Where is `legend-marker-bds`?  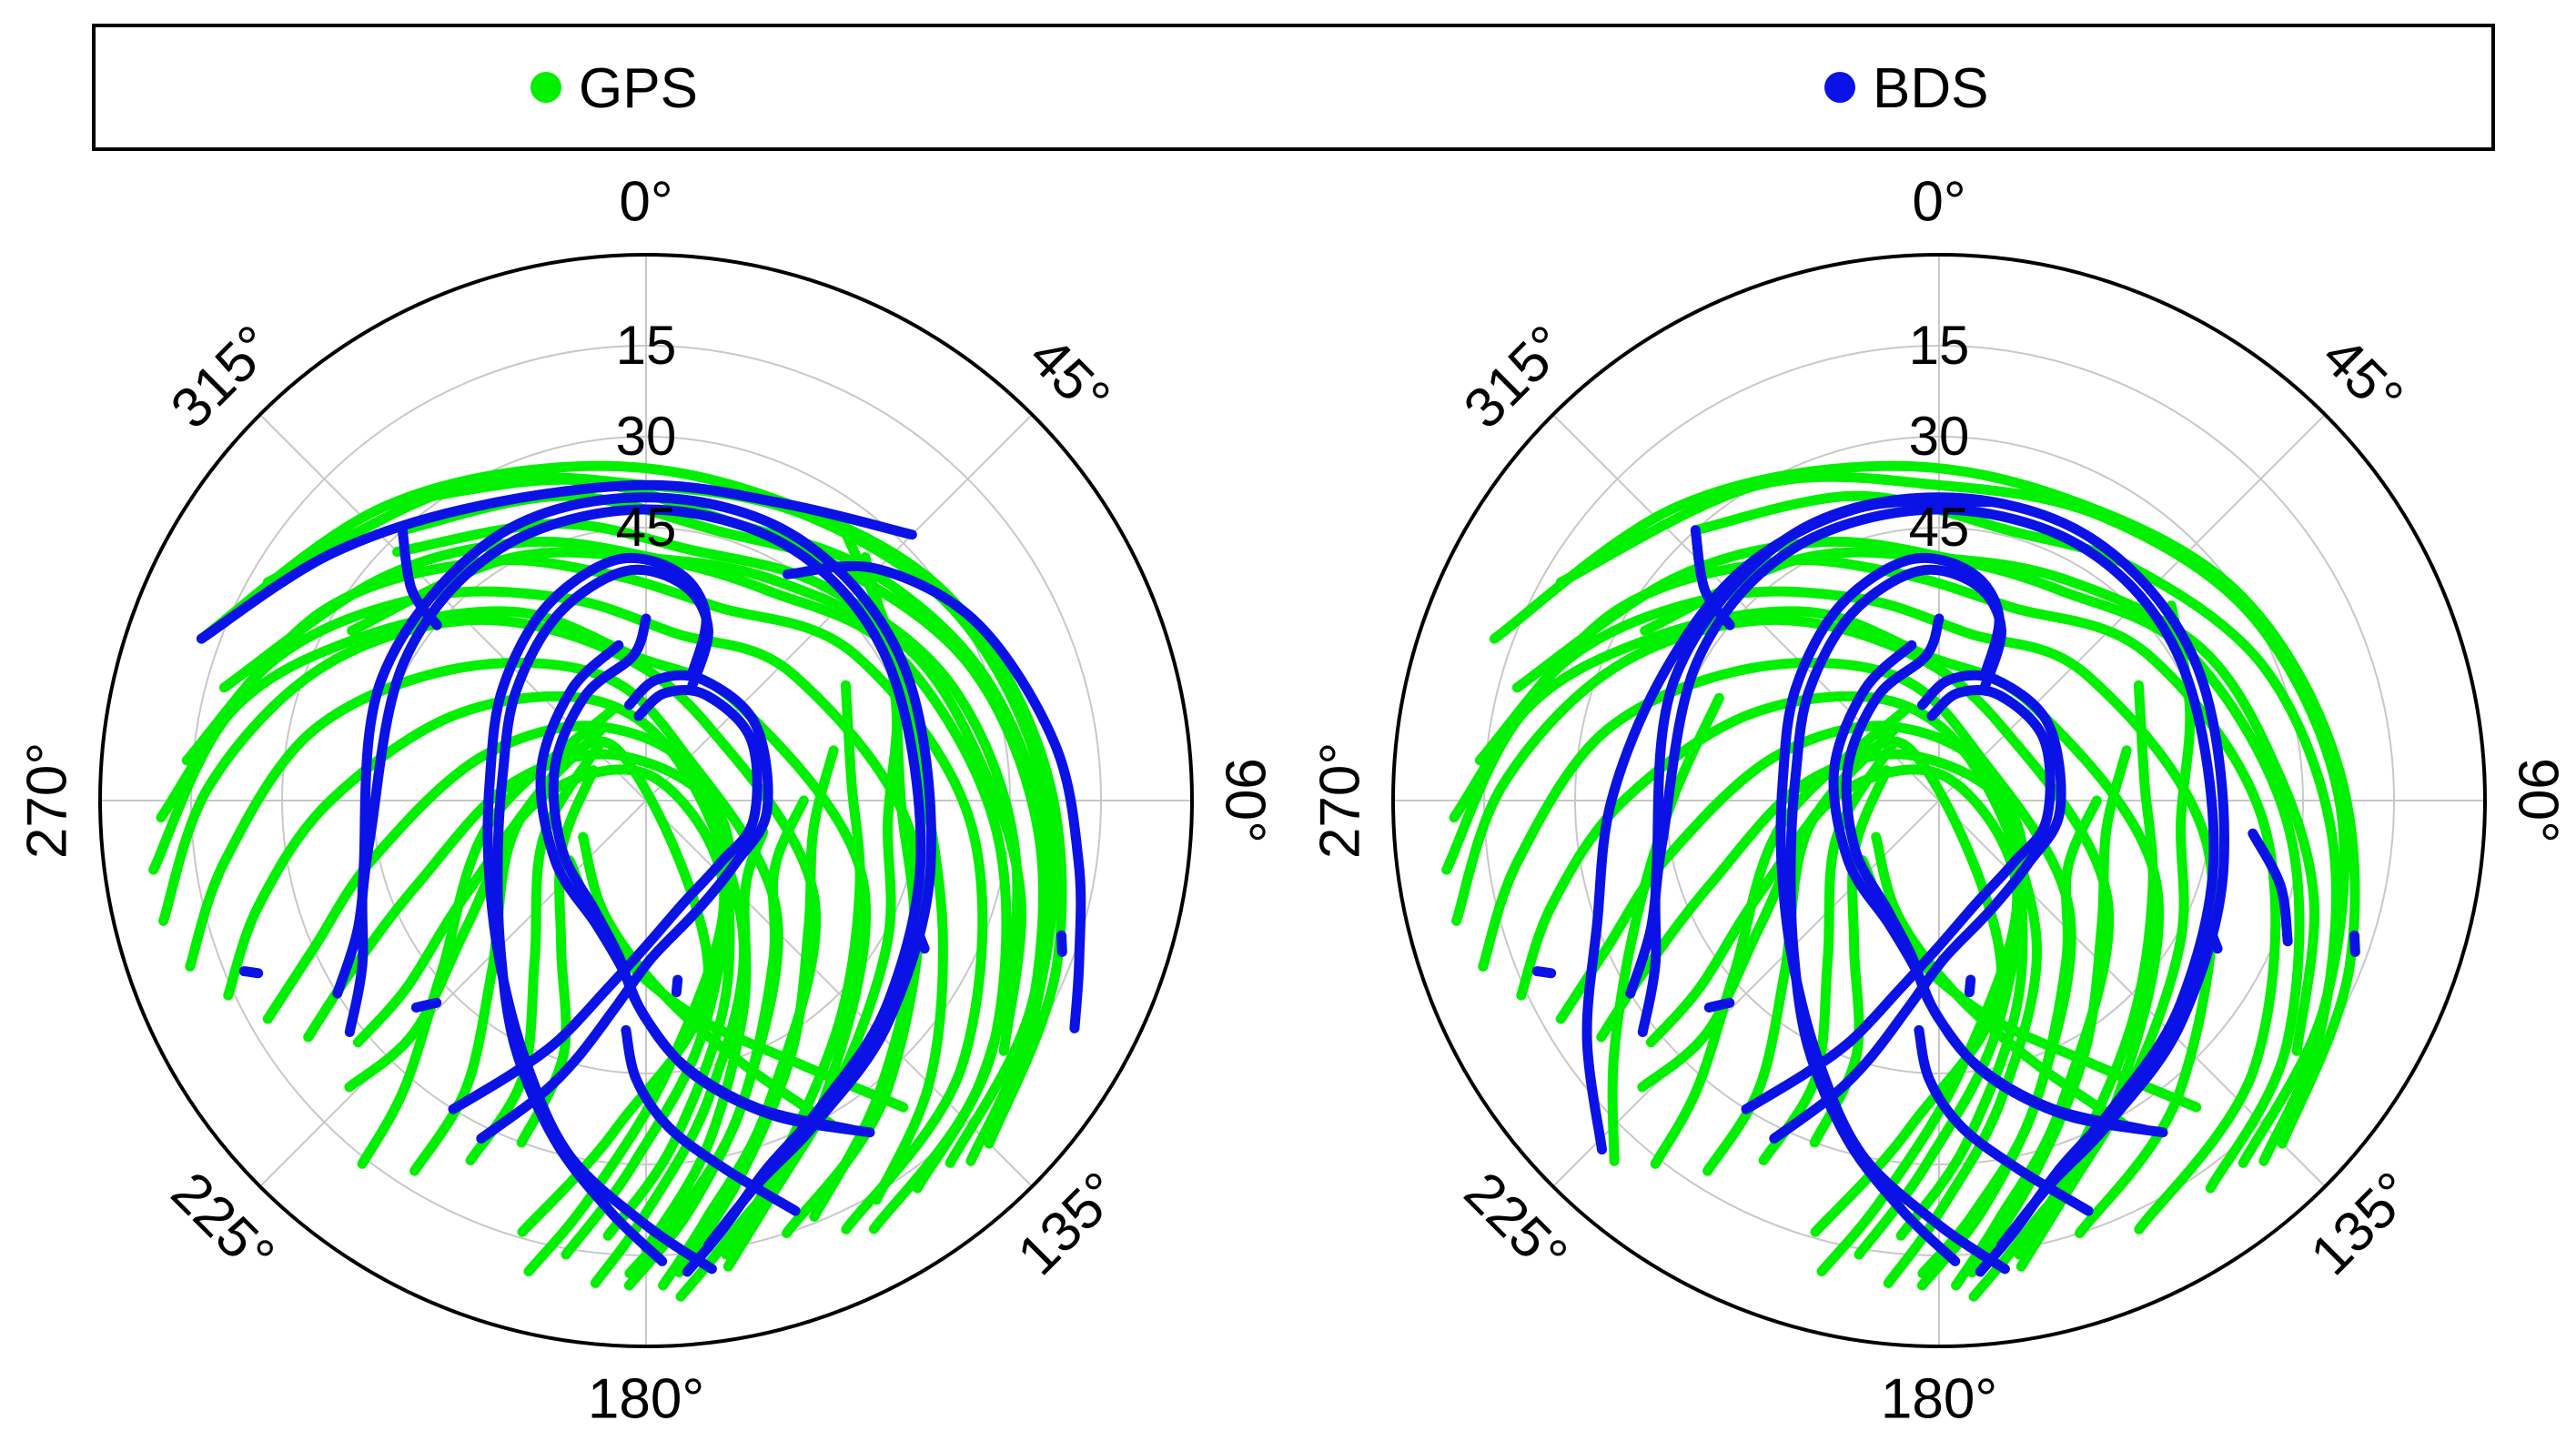
legend-marker-bds is located at coordinates (1839, 87).